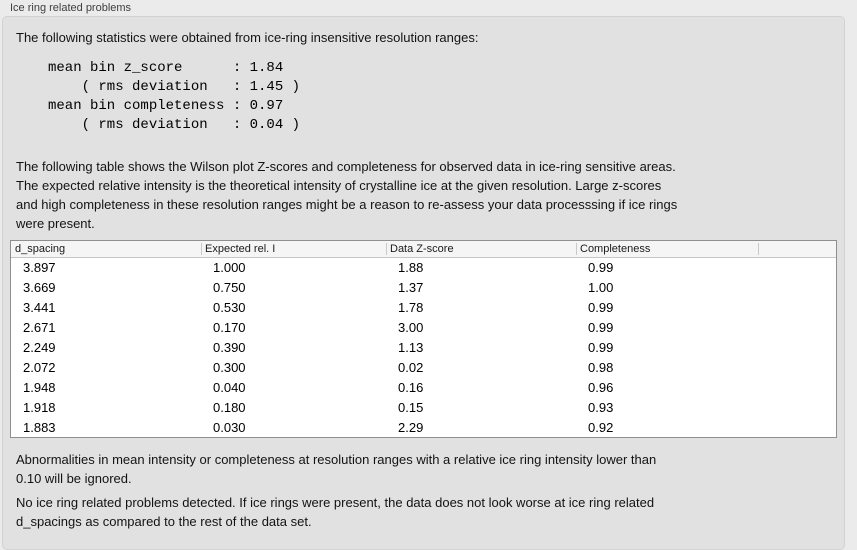 The height and width of the screenshot is (550, 857). Describe the element at coordinates (229, 407) in the screenshot. I see `table-cell: 0.180` at that location.